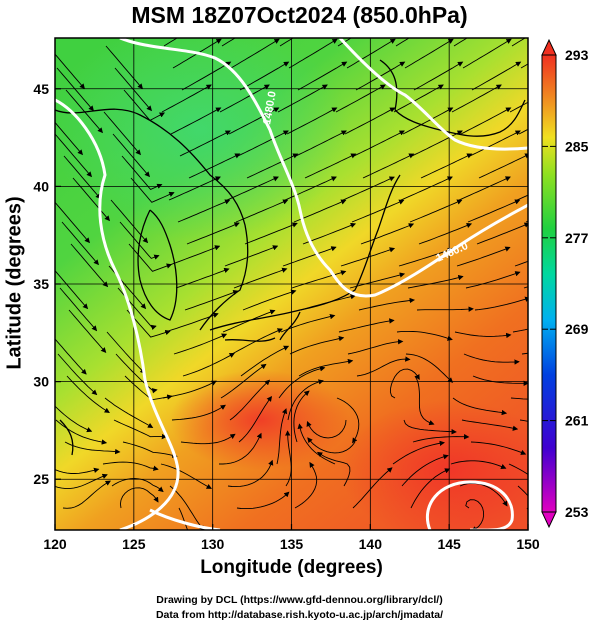  What do you see at coordinates (449, 544) in the screenshot?
I see `x-tick-label: 145` at bounding box center [449, 544].